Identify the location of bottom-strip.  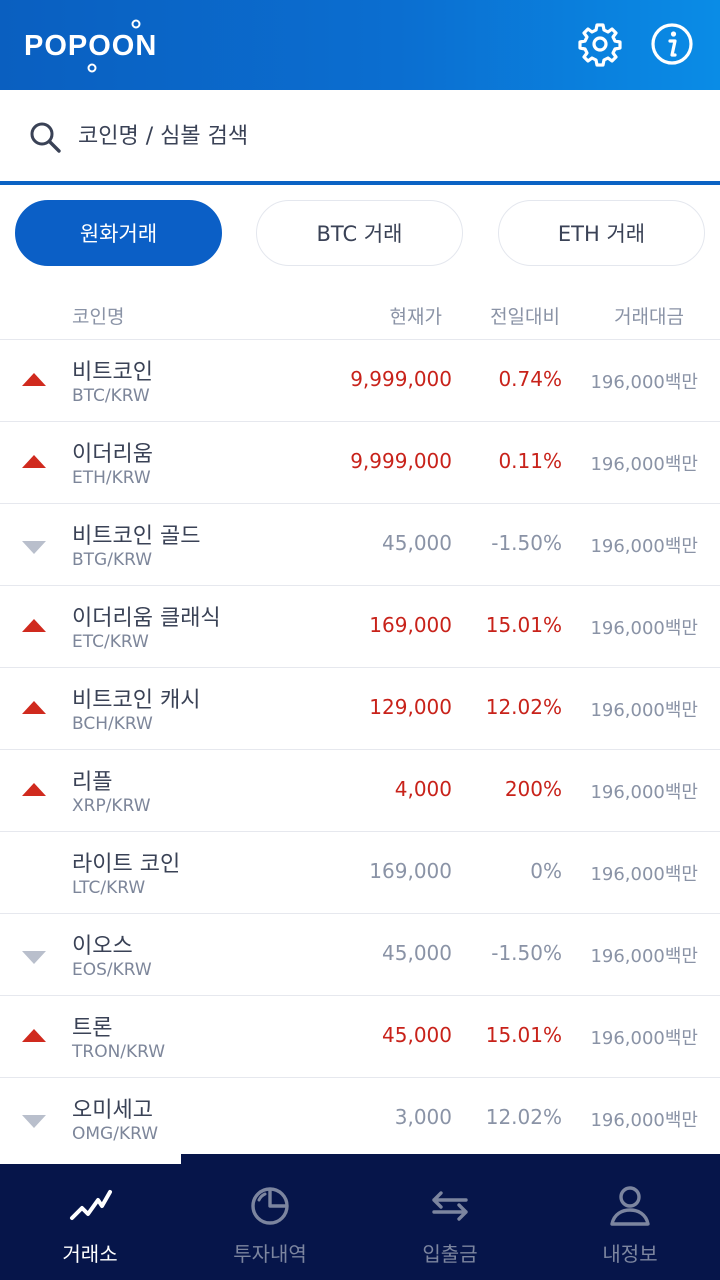
(90, 1159).